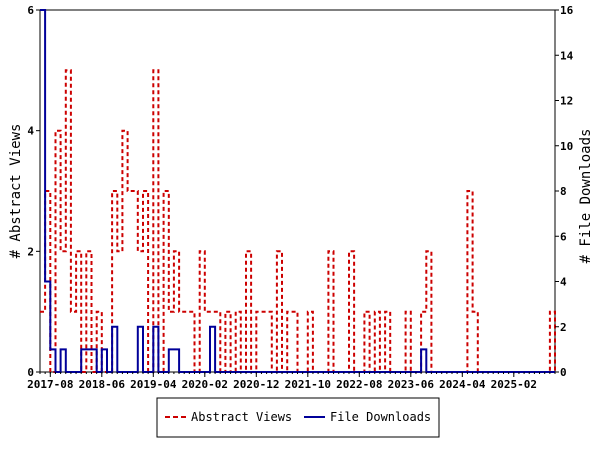 The height and width of the screenshot is (450, 600). I want to click on y-right-tick-label: 2, so click(563, 327).